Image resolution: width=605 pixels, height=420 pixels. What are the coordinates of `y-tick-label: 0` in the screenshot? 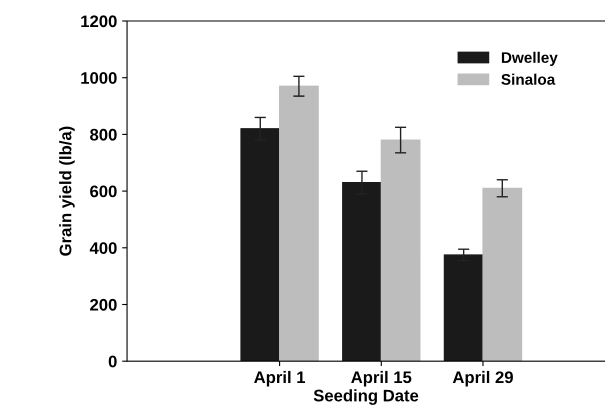 It's located at (112, 362).